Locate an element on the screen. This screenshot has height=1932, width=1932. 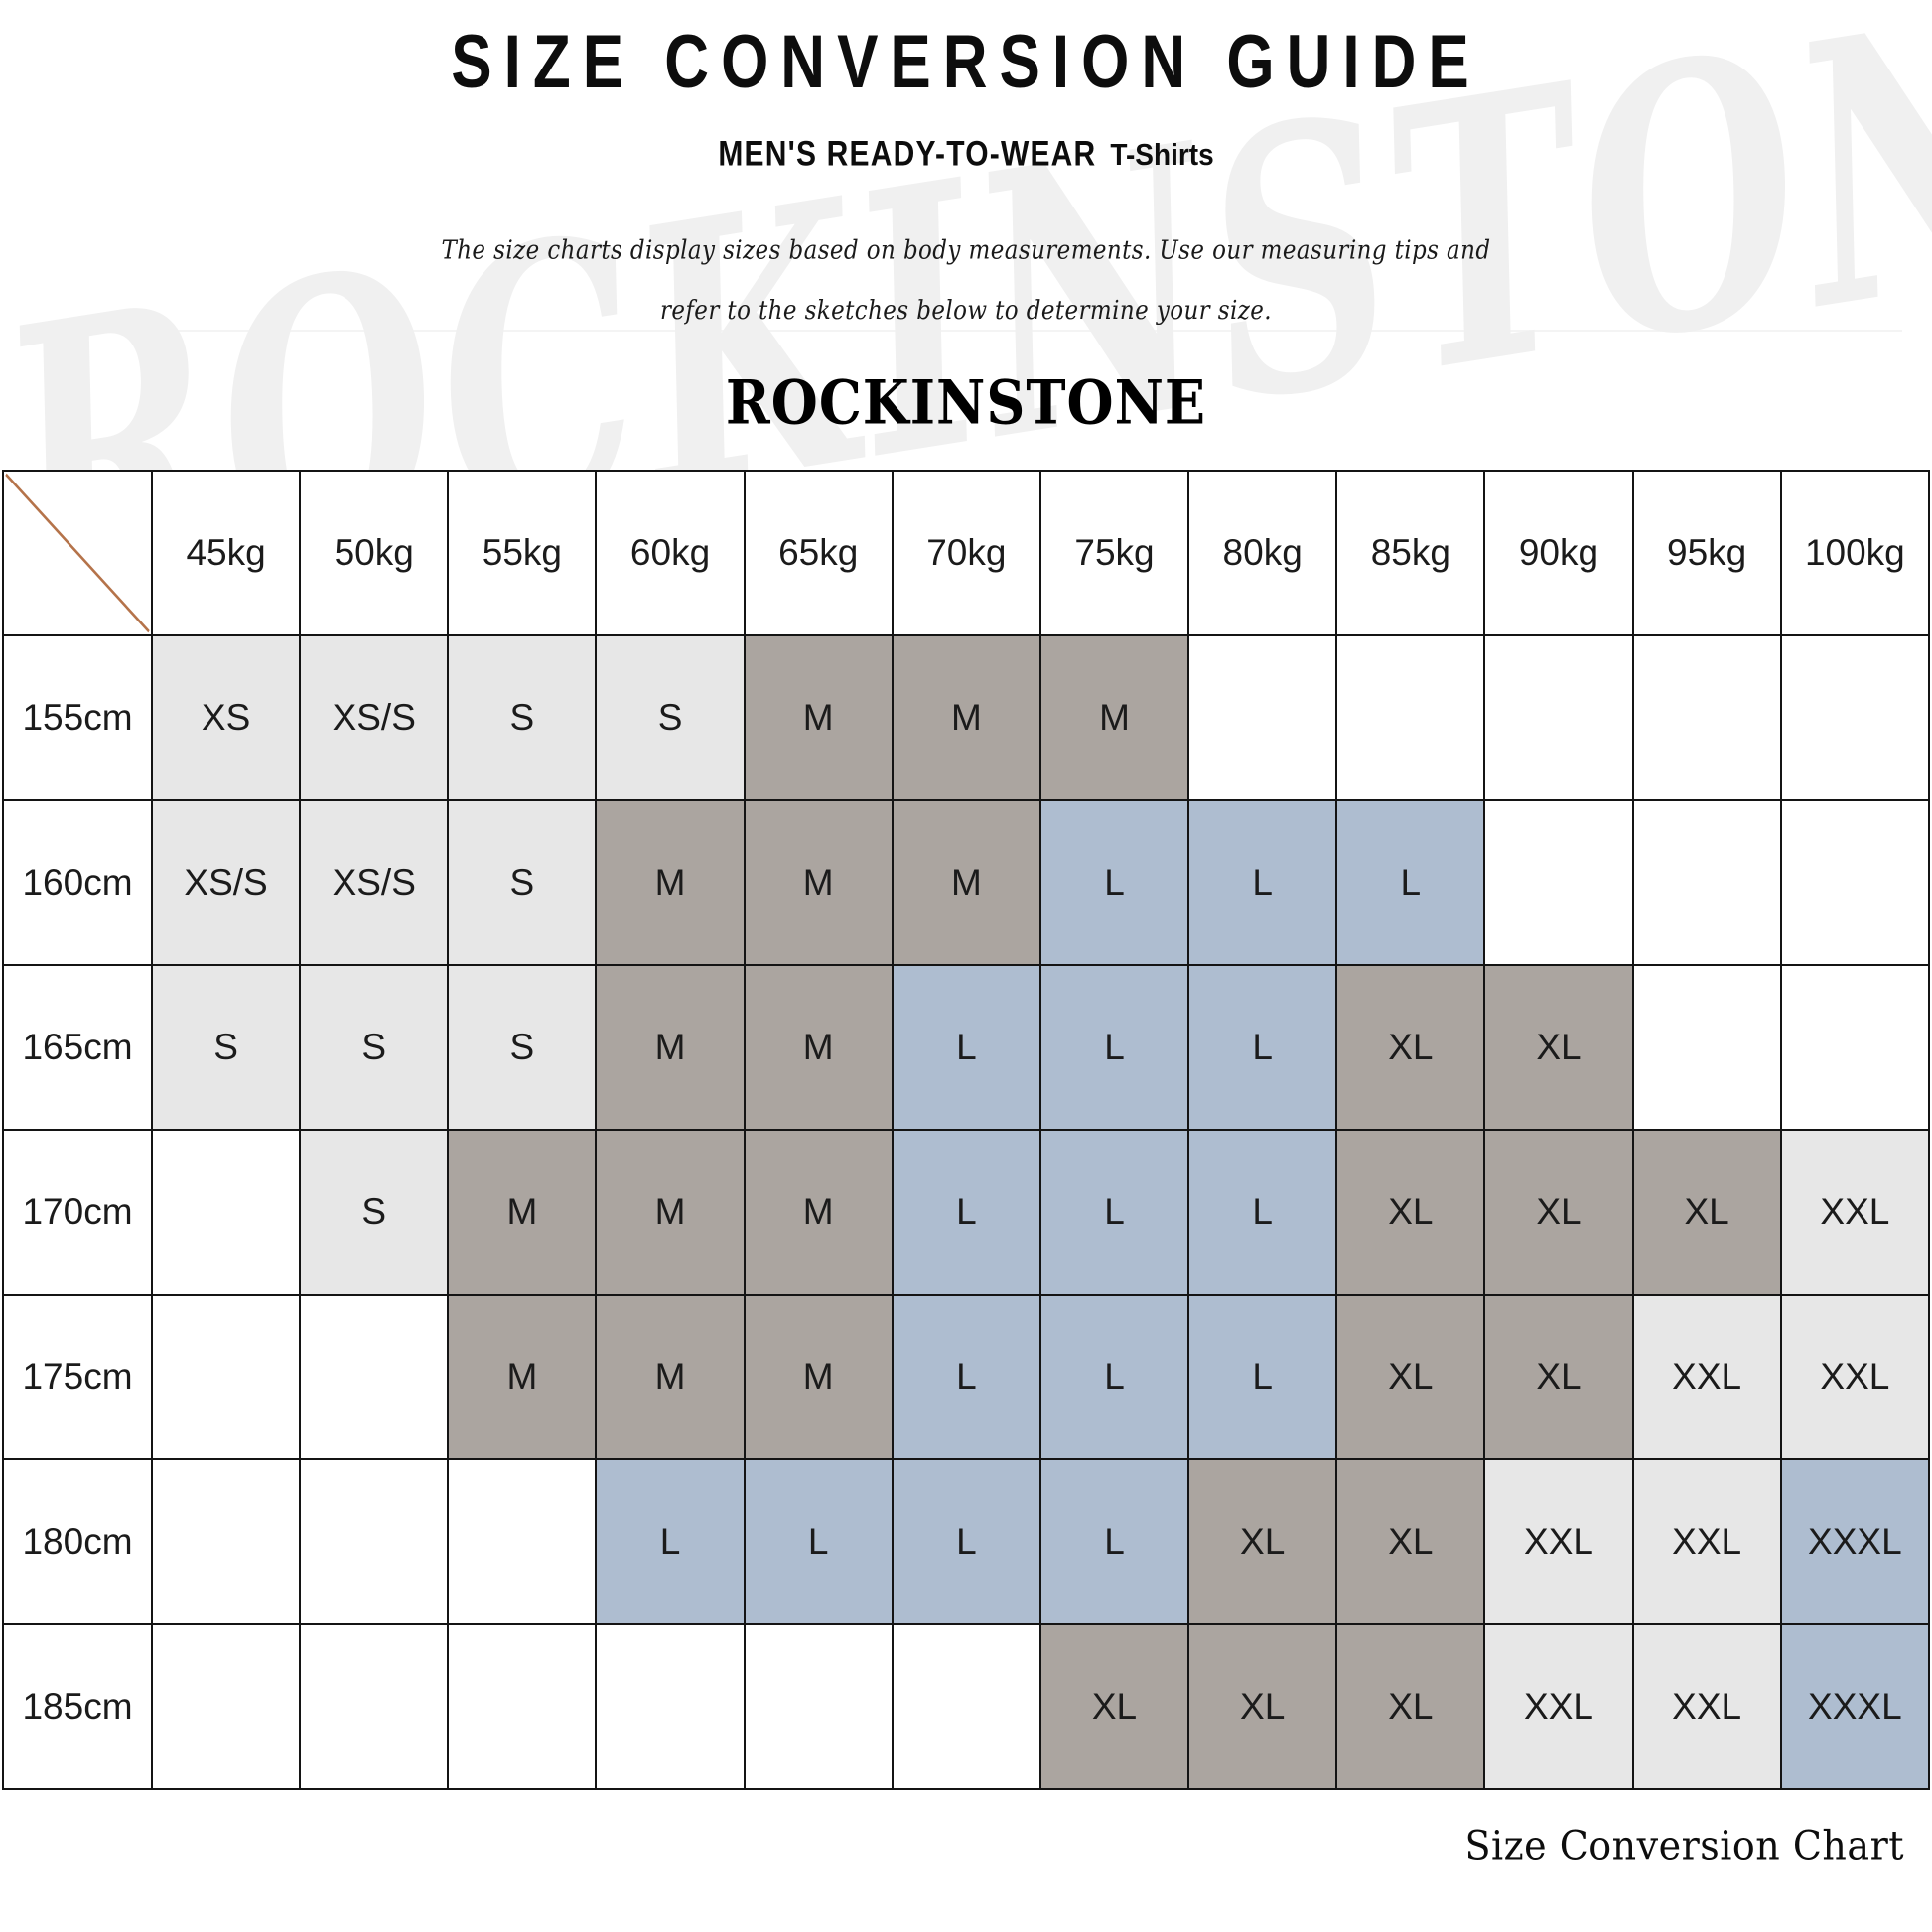
column-header-100kg: 100kg is located at coordinates (1855, 553).